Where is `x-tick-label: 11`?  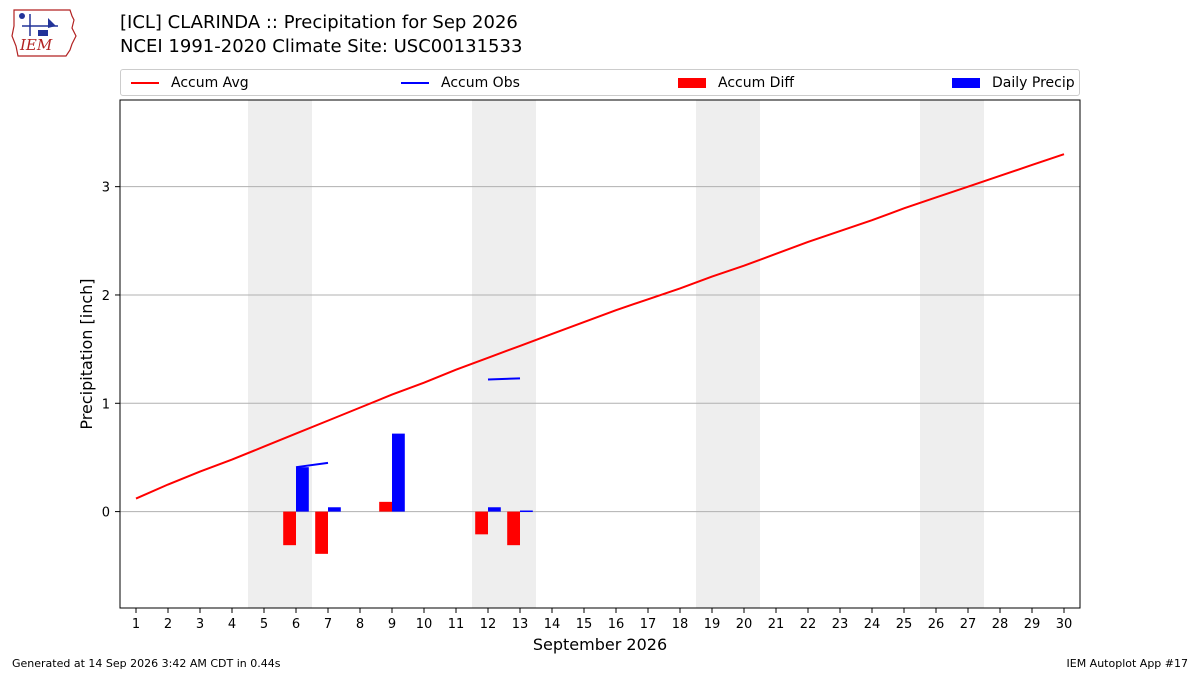
x-tick-label: 11 is located at coordinates (456, 624).